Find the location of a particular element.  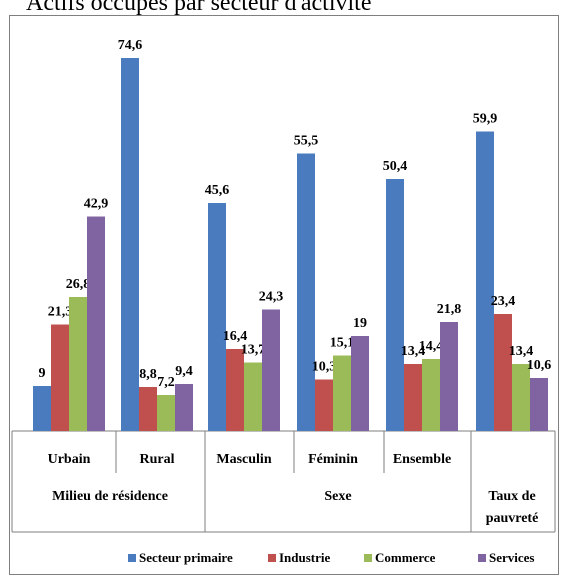

data-label: 10,3 is located at coordinates (324, 367).